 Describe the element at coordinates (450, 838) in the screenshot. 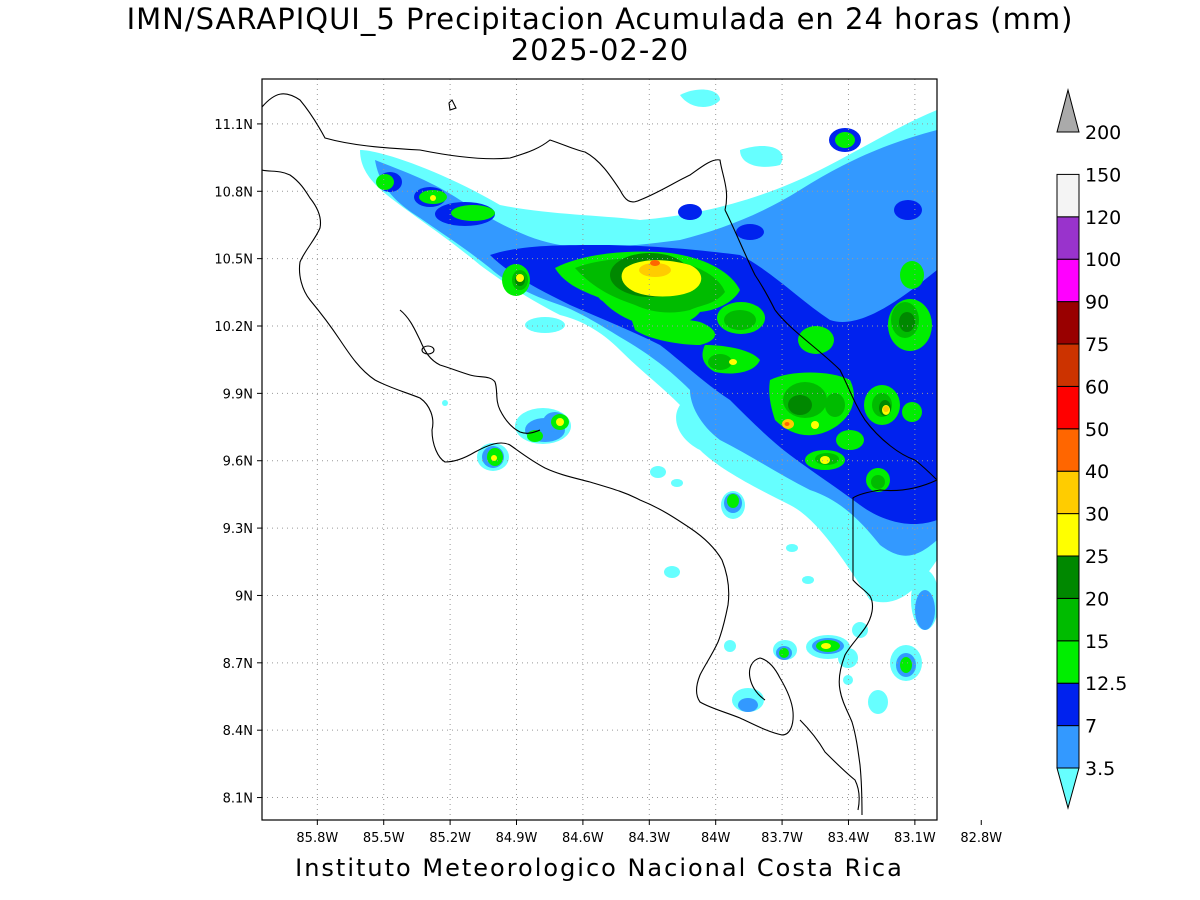

I see `lon-tick-label: 85.2W` at that location.